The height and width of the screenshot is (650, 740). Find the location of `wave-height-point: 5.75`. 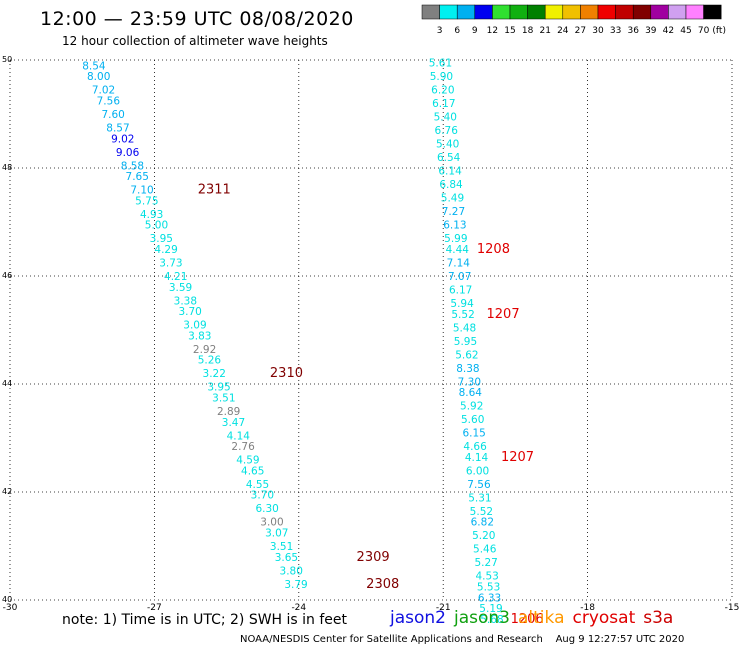

wave-height-point: 5.75 is located at coordinates (146, 201).